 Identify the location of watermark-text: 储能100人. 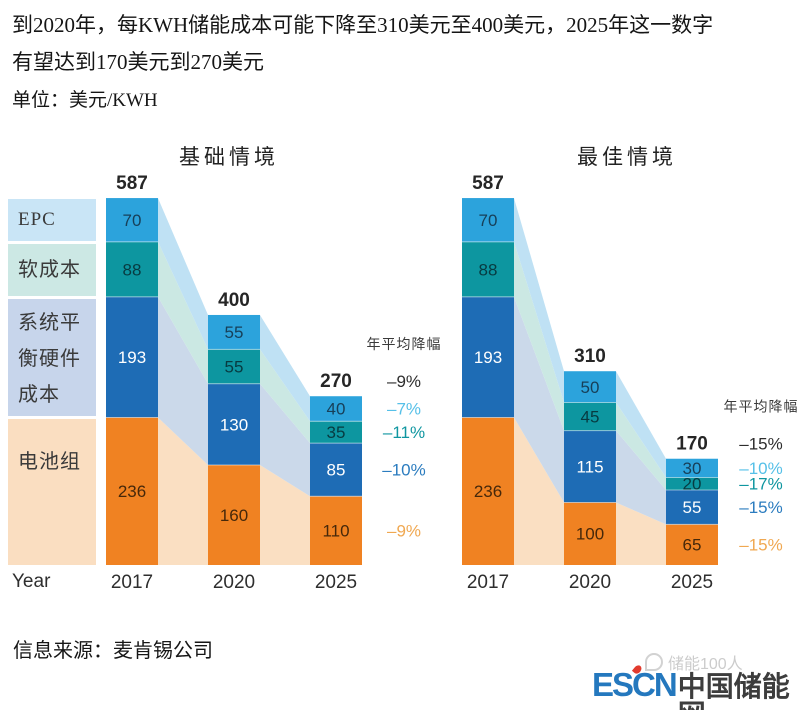
(705, 664).